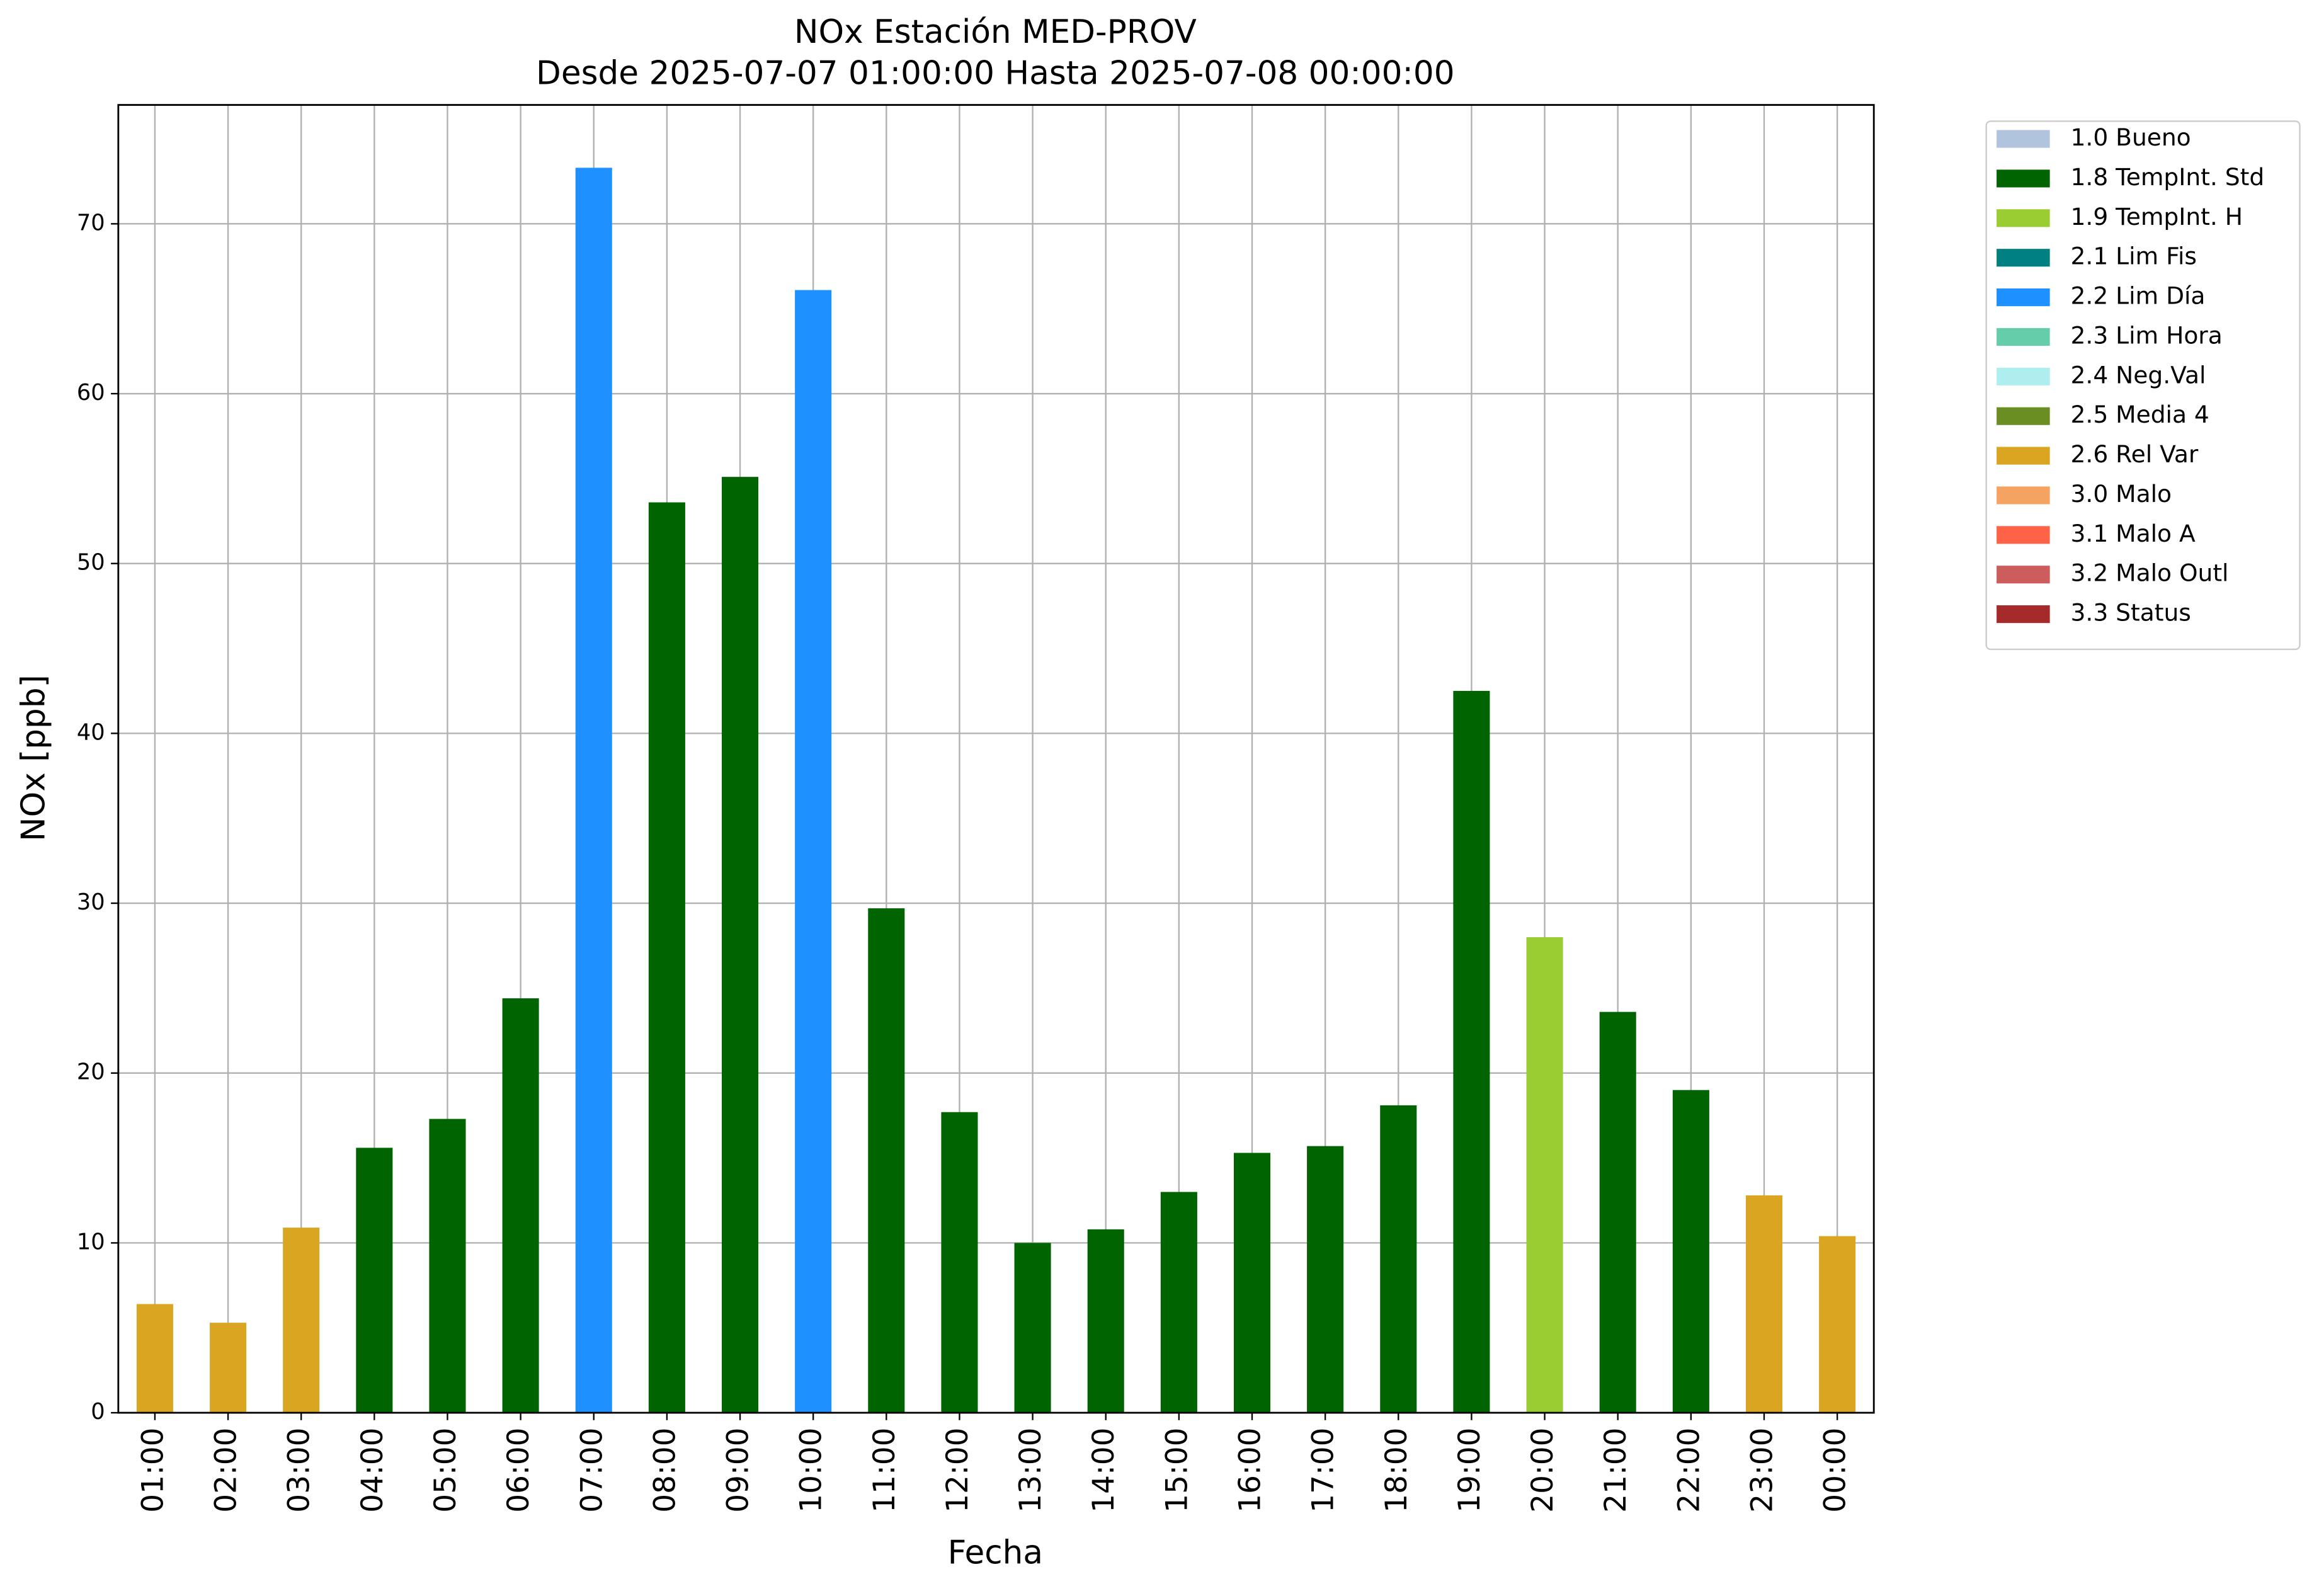  Describe the element at coordinates (995, 1552) in the screenshot. I see `x-axis-label: Fecha` at that location.